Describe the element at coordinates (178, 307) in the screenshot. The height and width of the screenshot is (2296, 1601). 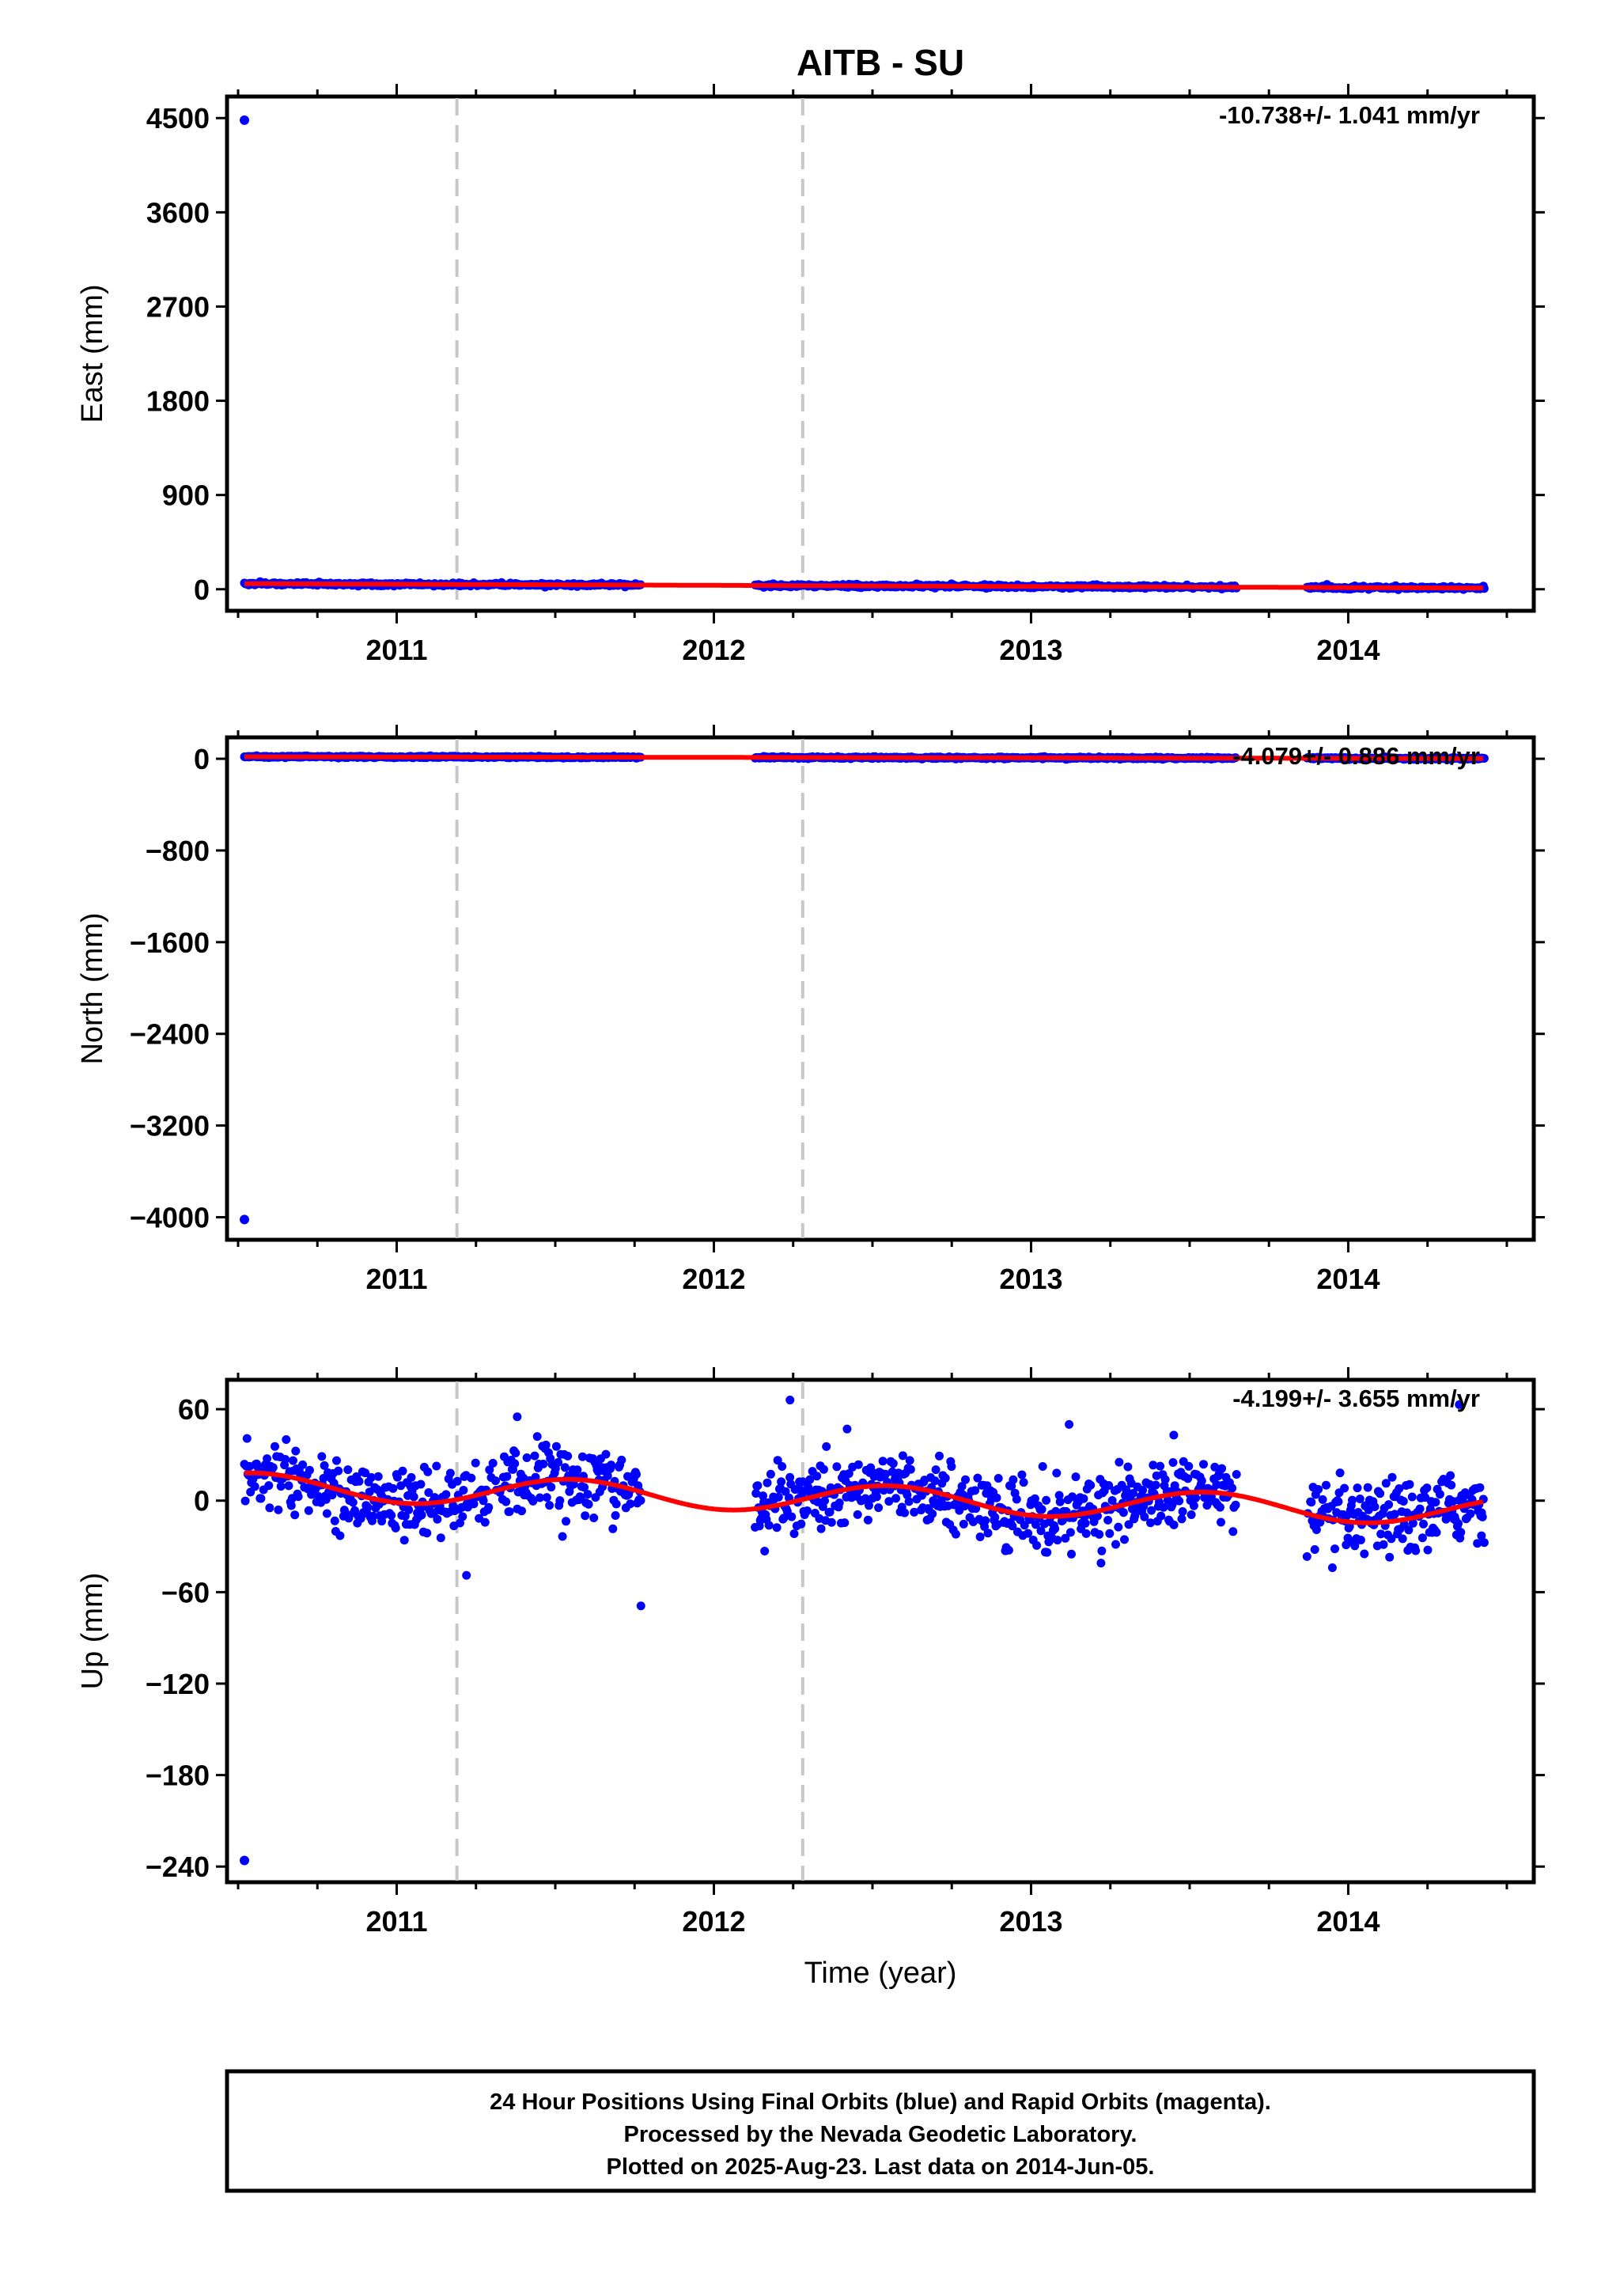
I see `y-tick-label: 2700` at that location.